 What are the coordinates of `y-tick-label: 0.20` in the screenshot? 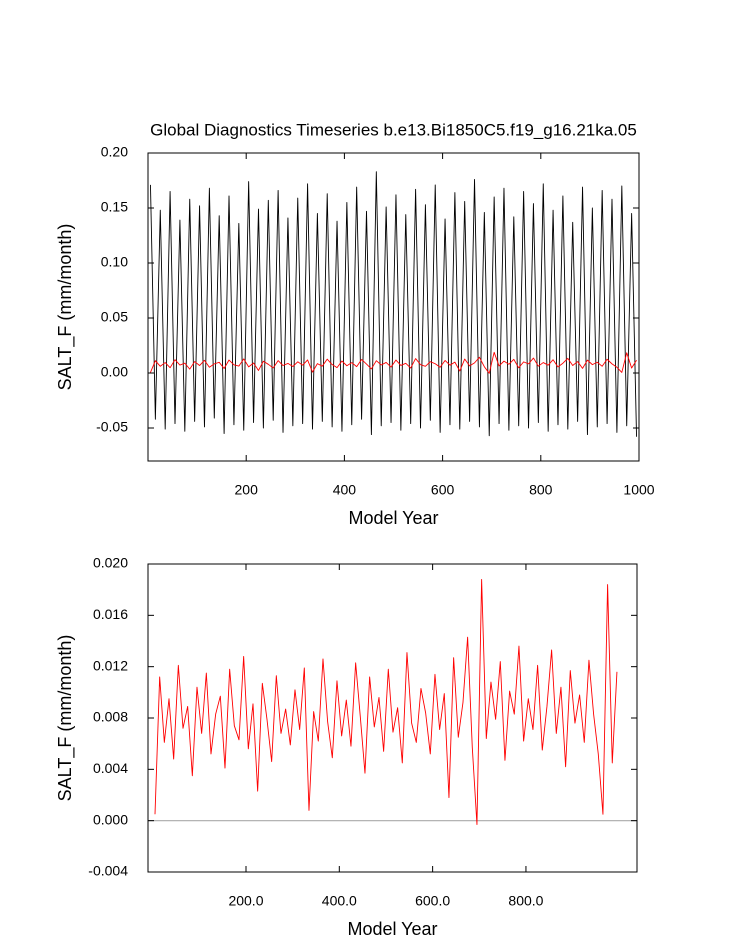 It's located at (114, 152).